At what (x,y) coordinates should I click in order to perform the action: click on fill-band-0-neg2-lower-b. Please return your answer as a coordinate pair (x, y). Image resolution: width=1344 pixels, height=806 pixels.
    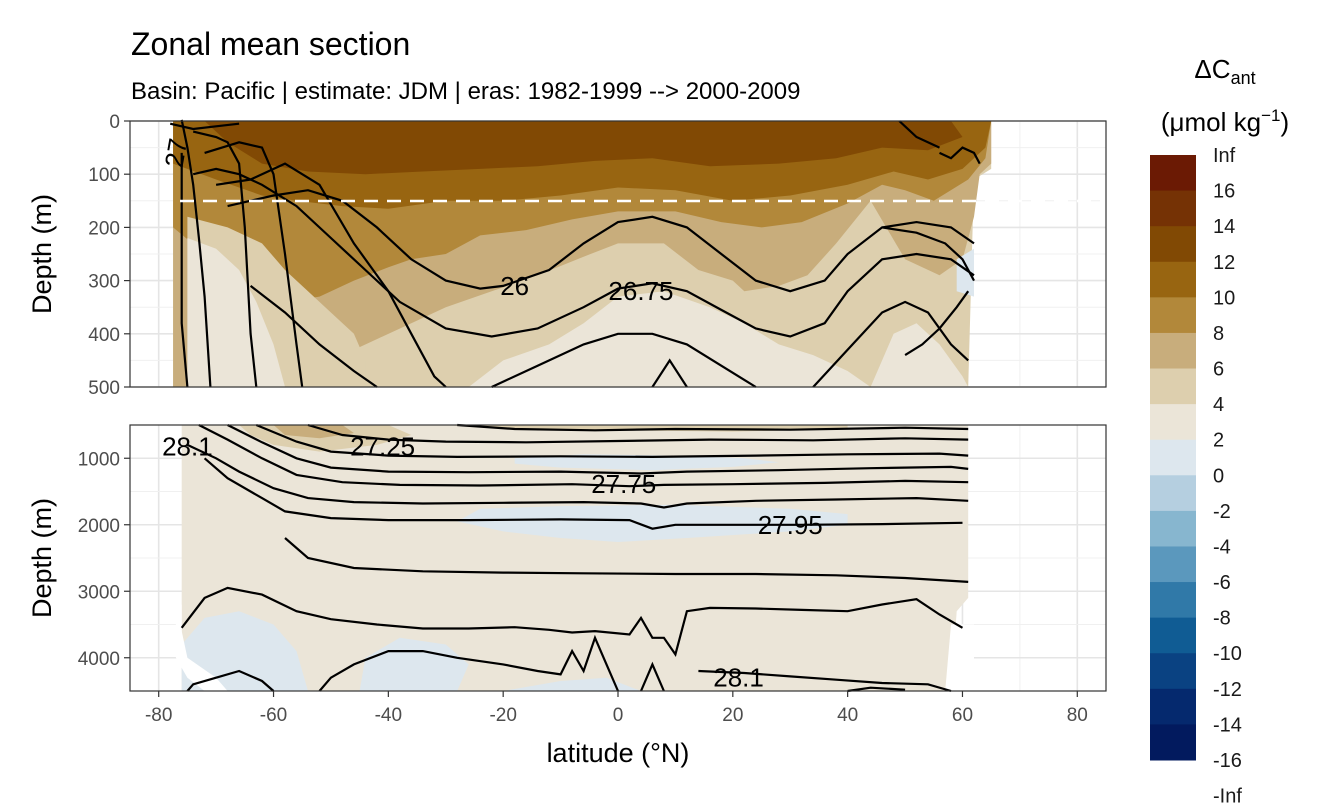
    Looking at the image, I should click on (652, 523).